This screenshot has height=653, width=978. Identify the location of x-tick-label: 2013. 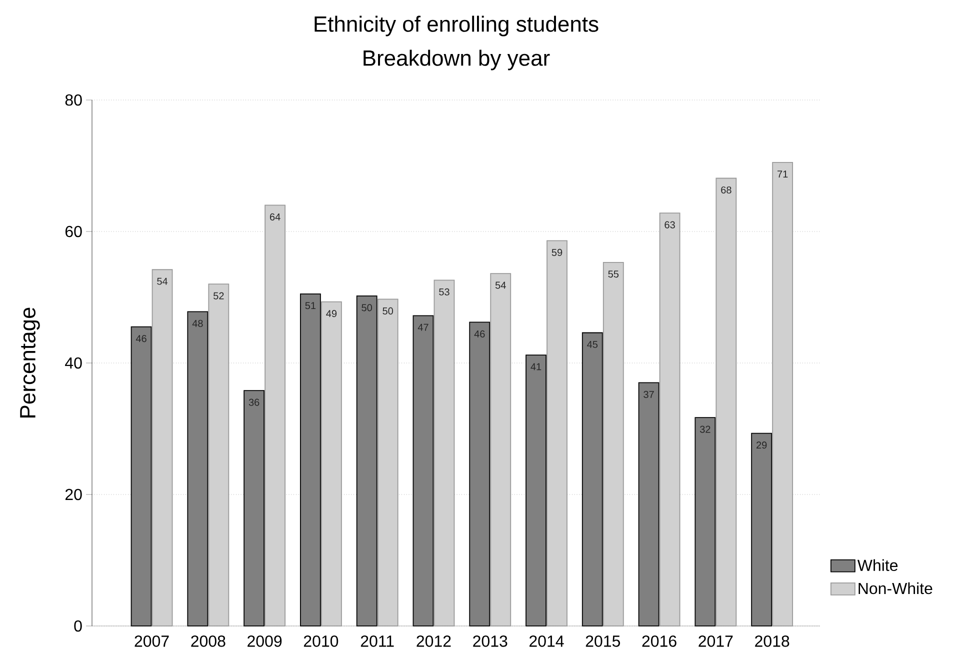
(490, 641).